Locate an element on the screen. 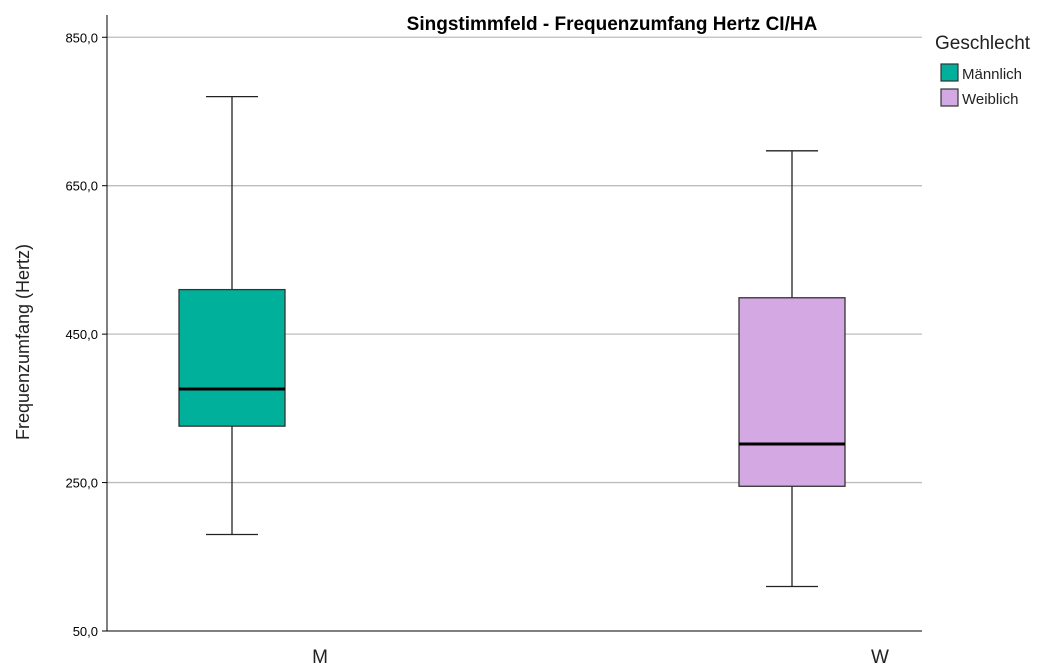 Image resolution: width=1054 pixels, height=670 pixels. y-axis-label: Frequenzumfang (Hertz) is located at coordinates (23, 342).